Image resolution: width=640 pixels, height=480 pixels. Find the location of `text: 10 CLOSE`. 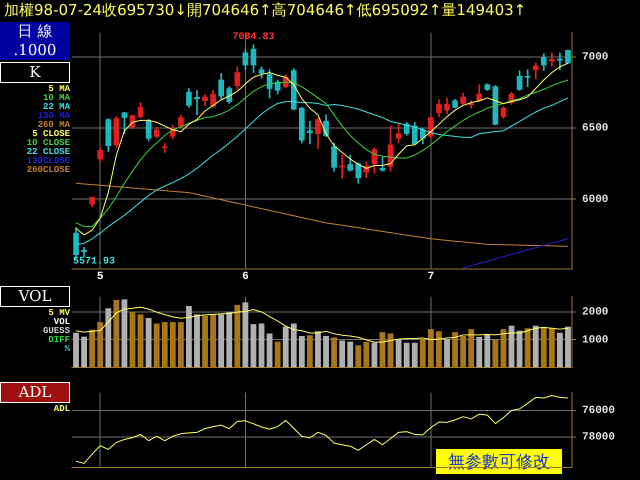

text: 10 CLOSE is located at coordinates (48, 143).